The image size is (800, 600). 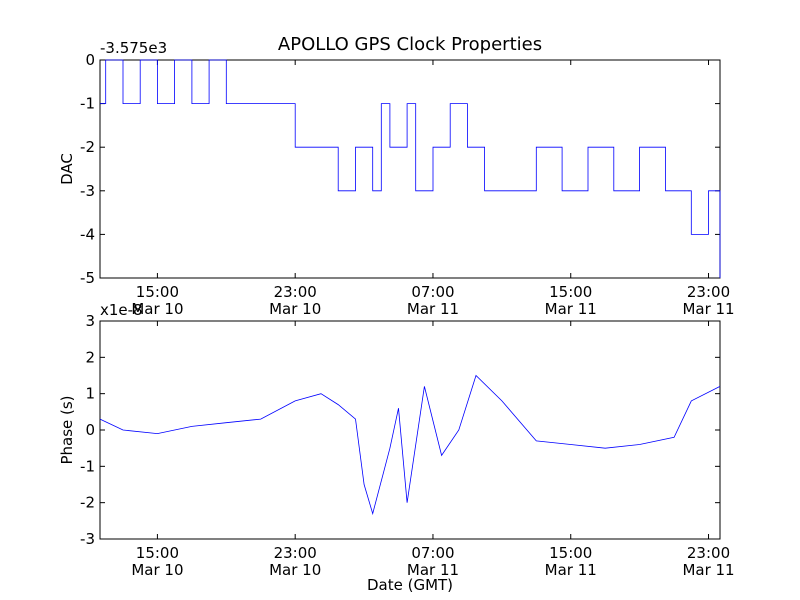 What do you see at coordinates (90, 357) in the screenshot?
I see `y-tick-label: 2` at bounding box center [90, 357].